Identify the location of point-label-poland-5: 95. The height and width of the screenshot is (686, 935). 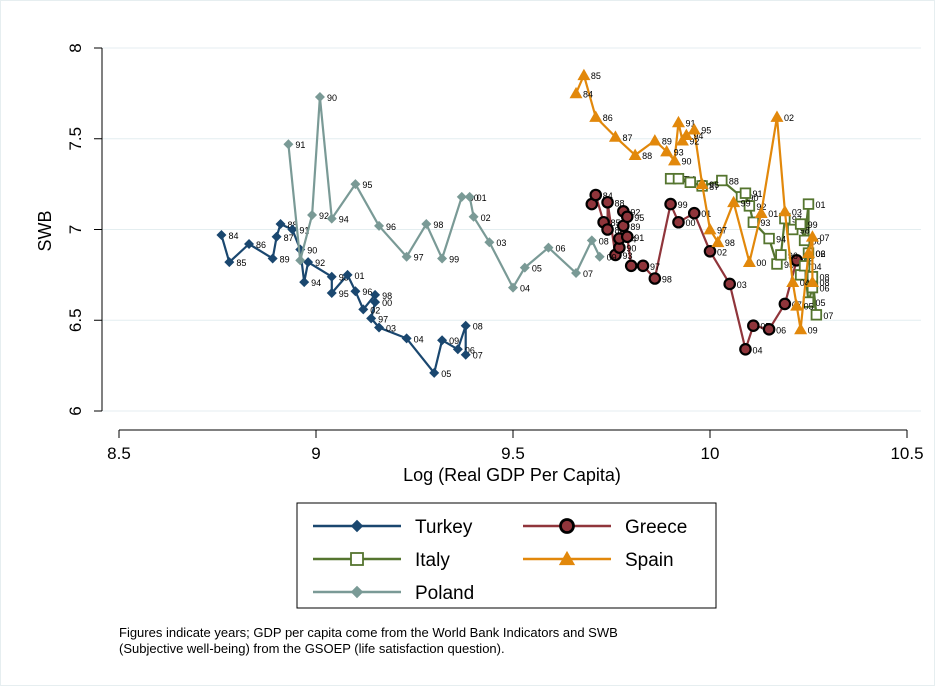
(367, 185).